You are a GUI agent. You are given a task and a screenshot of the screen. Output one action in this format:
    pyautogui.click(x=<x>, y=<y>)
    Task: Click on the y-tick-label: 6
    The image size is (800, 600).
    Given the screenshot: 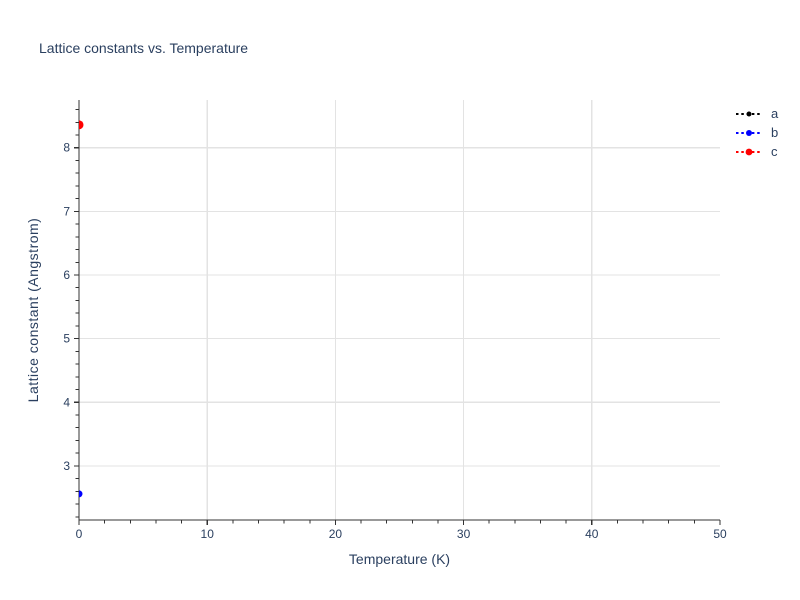 What is the action you would take?
    pyautogui.click(x=66, y=275)
    